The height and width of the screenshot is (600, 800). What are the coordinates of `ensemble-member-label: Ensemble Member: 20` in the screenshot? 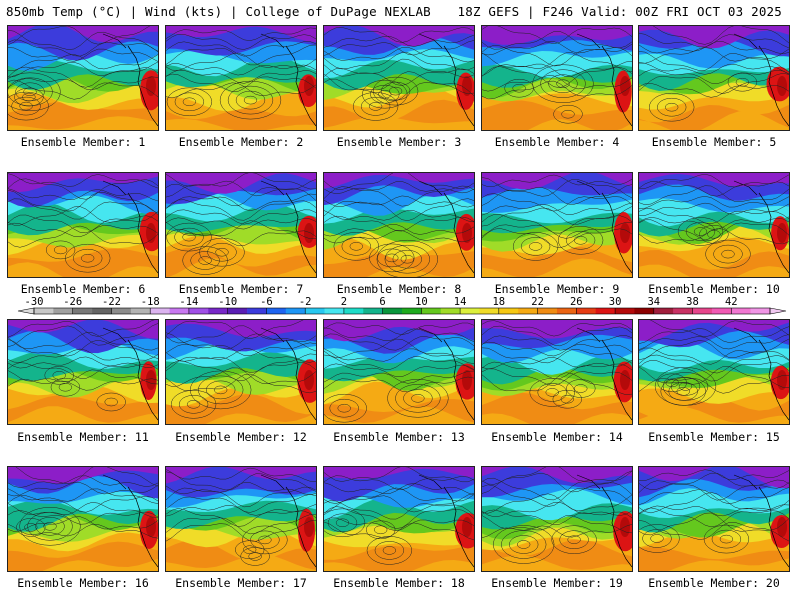 It's located at (714, 583).